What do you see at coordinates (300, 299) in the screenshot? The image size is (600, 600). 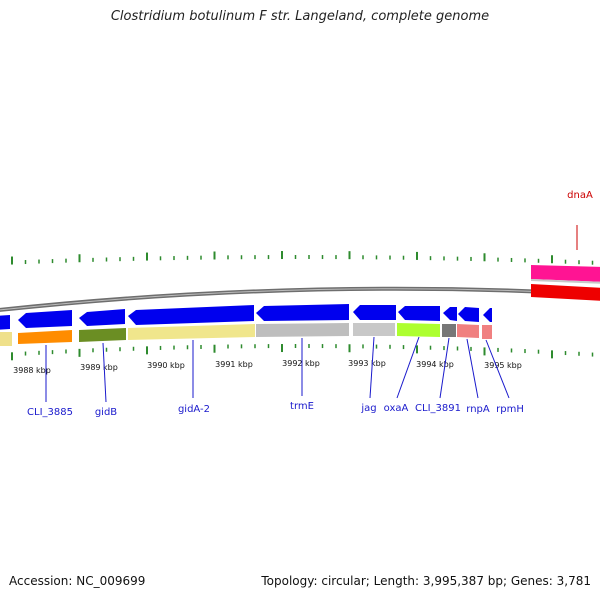 I see `genome-backbone-highlight` at bounding box center [300, 299].